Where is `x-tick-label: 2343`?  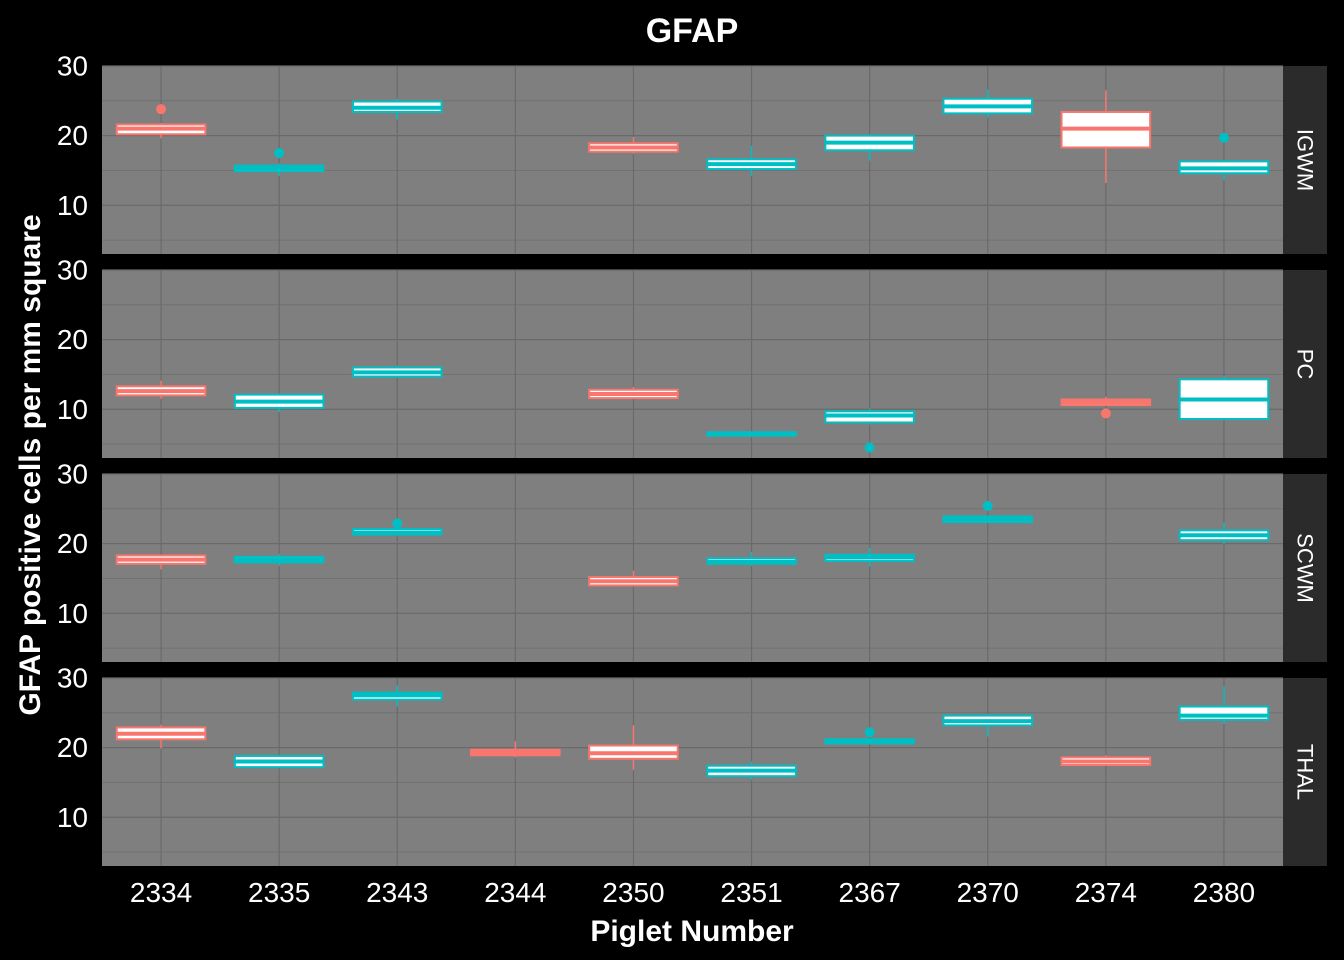
x-tick-label: 2343 is located at coordinates (397, 892).